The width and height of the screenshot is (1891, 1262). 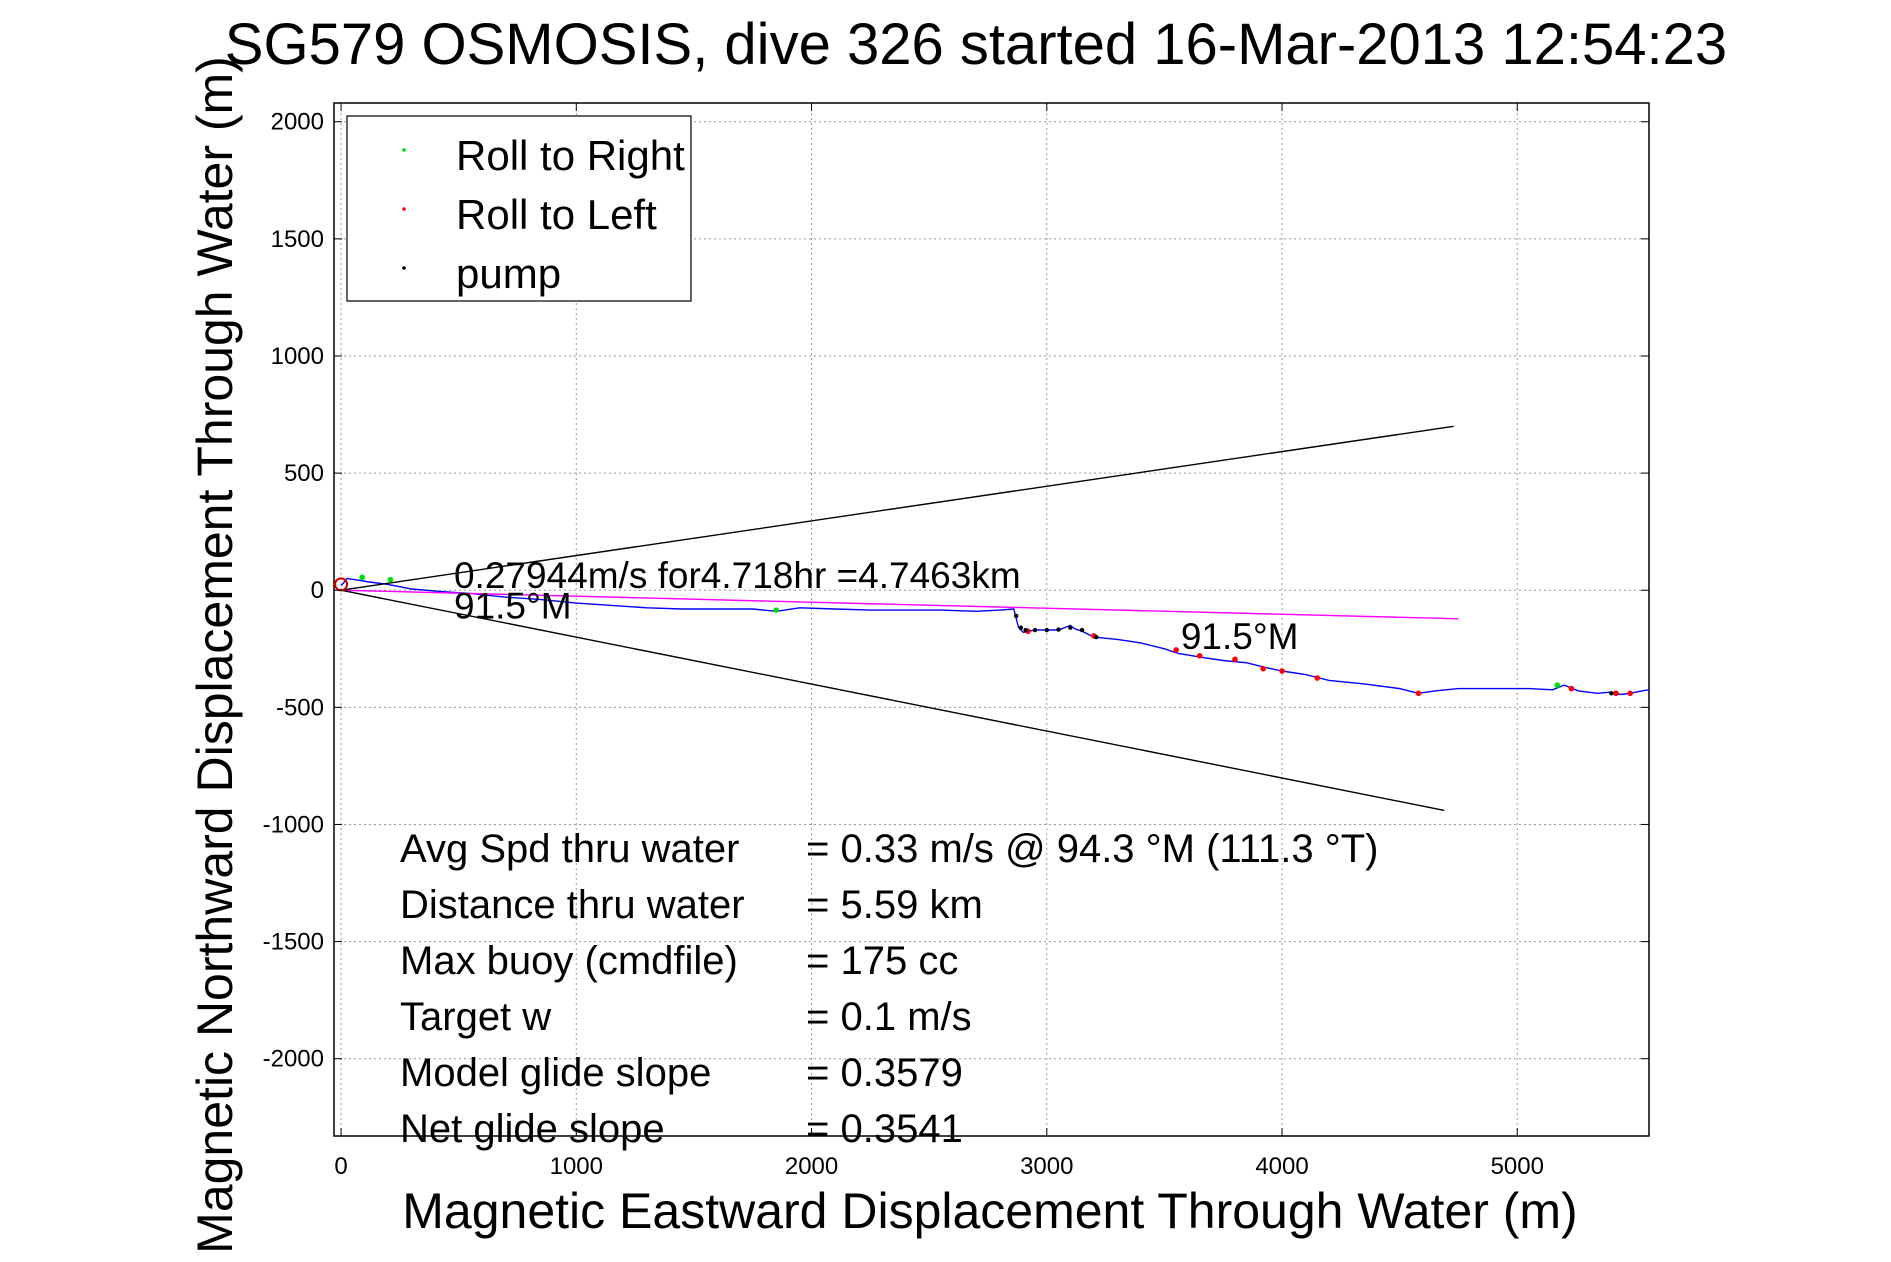 What do you see at coordinates (297, 239) in the screenshot?
I see `y-tick-label: 1500` at bounding box center [297, 239].